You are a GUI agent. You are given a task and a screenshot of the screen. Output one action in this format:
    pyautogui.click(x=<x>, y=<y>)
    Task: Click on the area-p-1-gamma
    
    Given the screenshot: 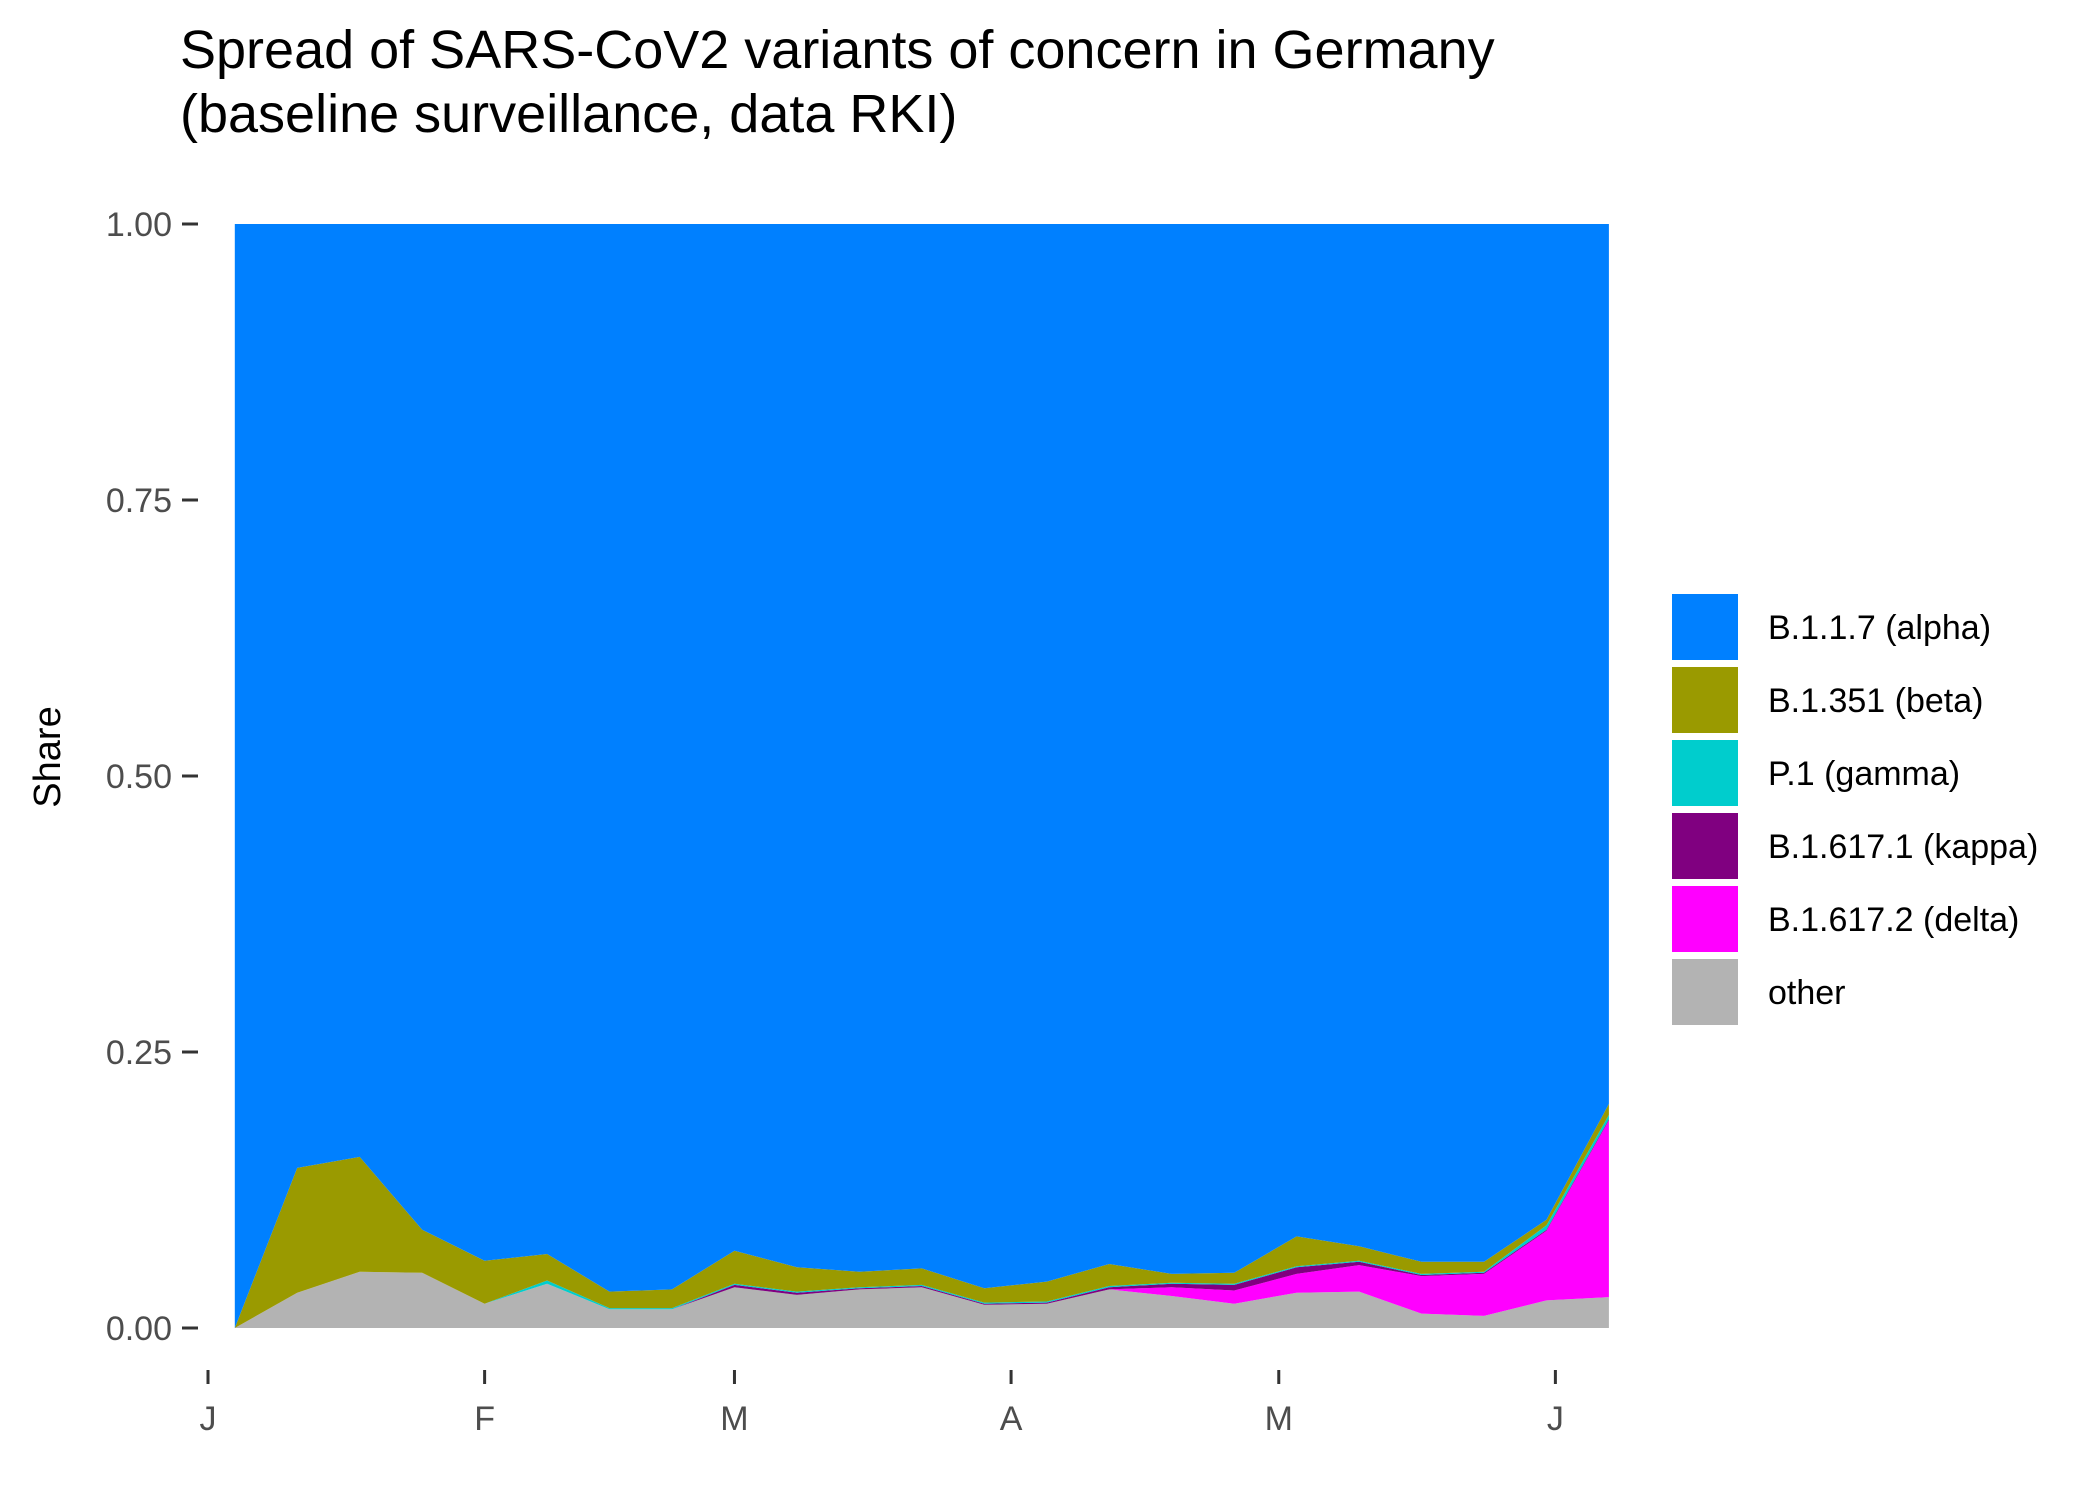 What is the action you would take?
    pyautogui.click(x=921, y=1221)
    